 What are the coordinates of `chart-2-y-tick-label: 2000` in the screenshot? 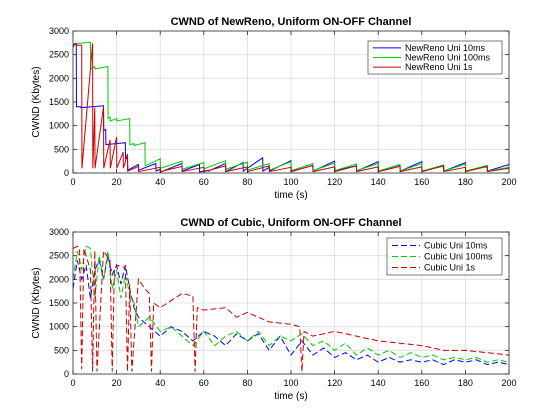 It's located at (59, 279).